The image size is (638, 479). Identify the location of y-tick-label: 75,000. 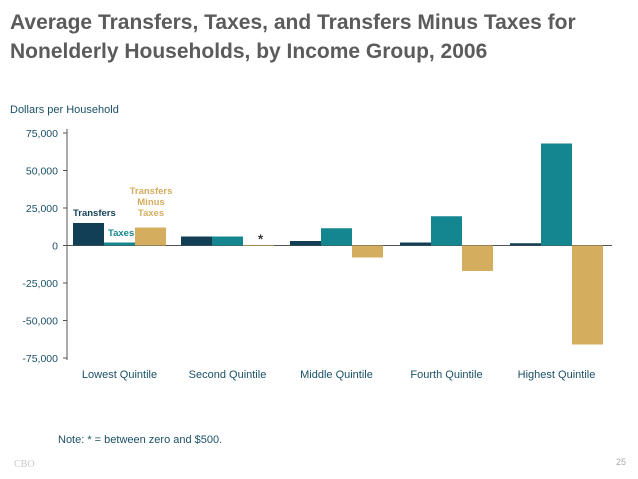
(42, 134).